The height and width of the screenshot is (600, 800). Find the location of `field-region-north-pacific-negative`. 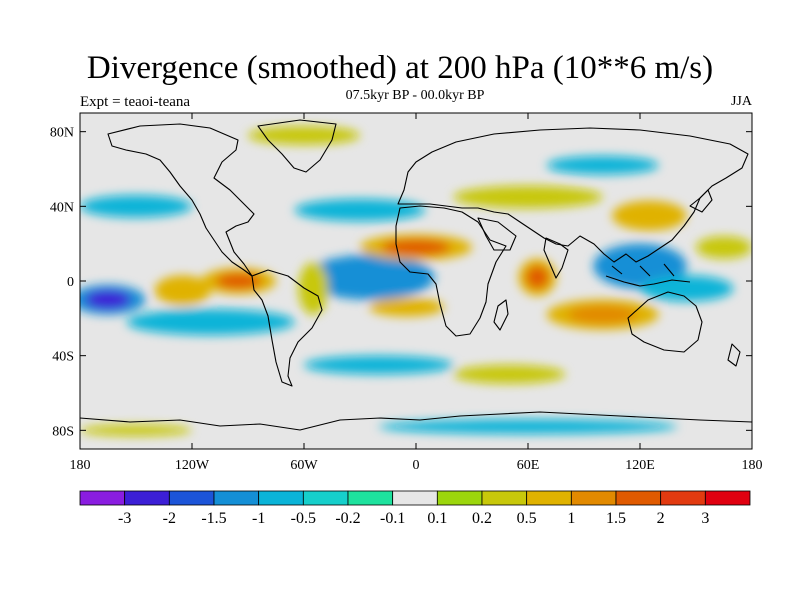

field-region-north-pacific-negative is located at coordinates (136, 206).